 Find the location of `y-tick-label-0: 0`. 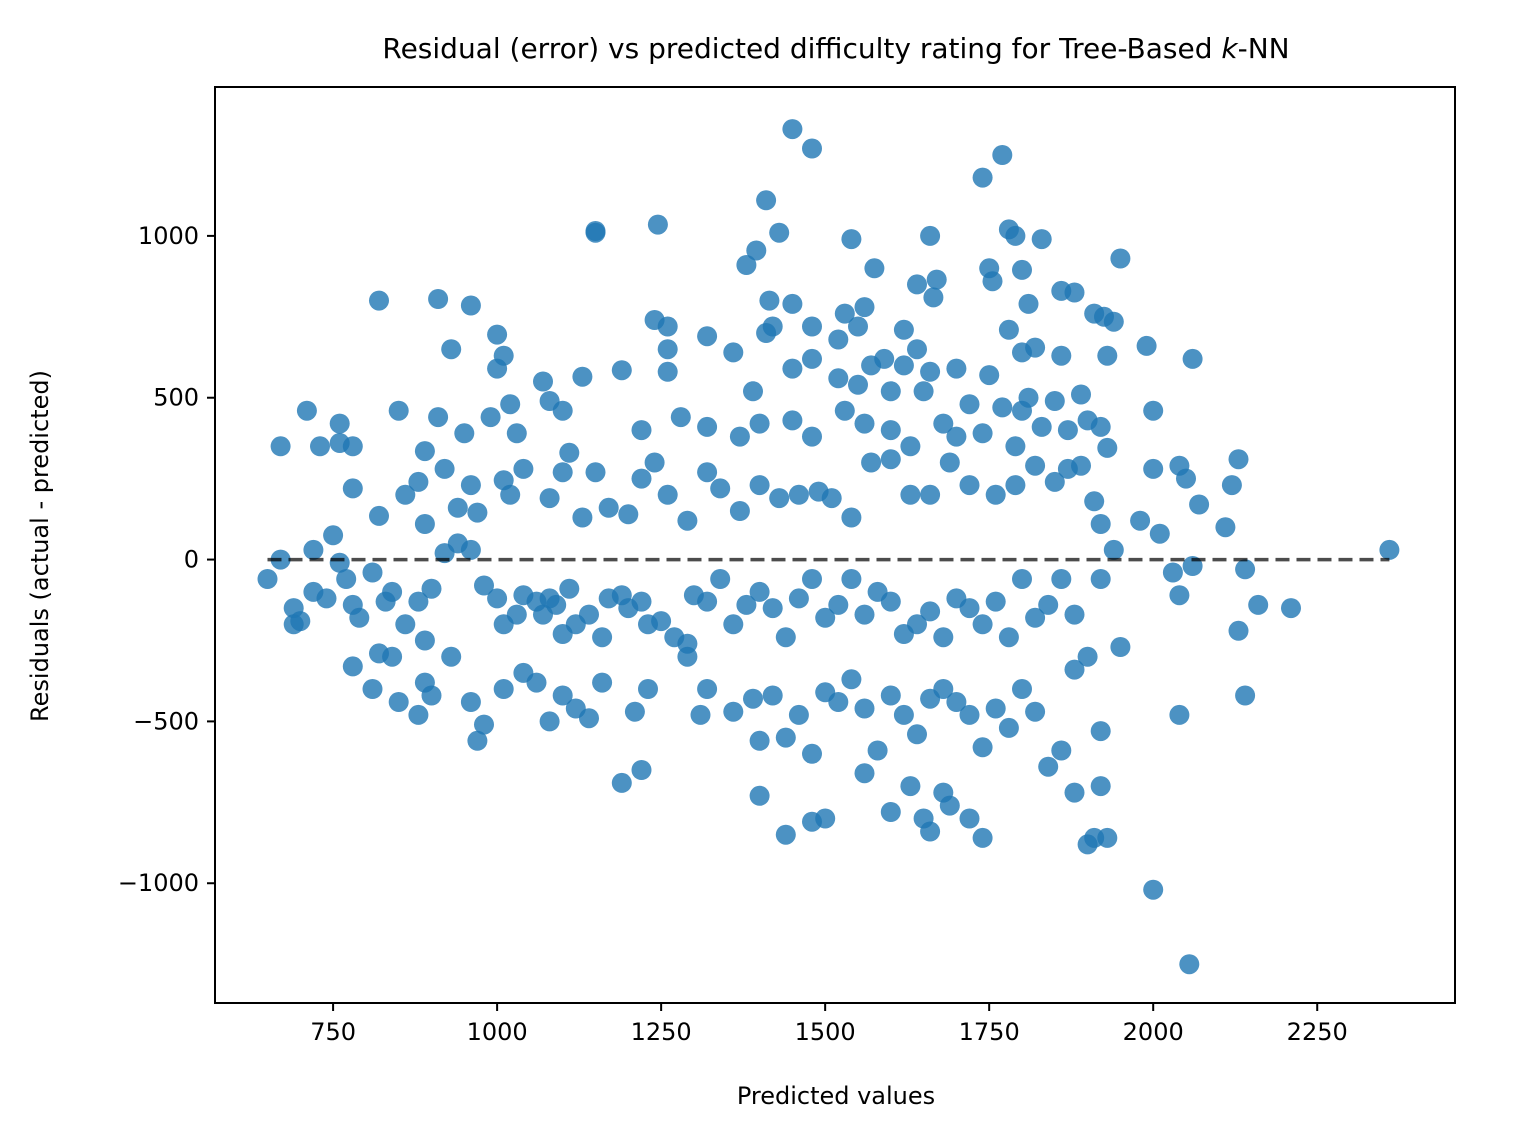

y-tick-label-0: 0 is located at coordinates (191, 560).